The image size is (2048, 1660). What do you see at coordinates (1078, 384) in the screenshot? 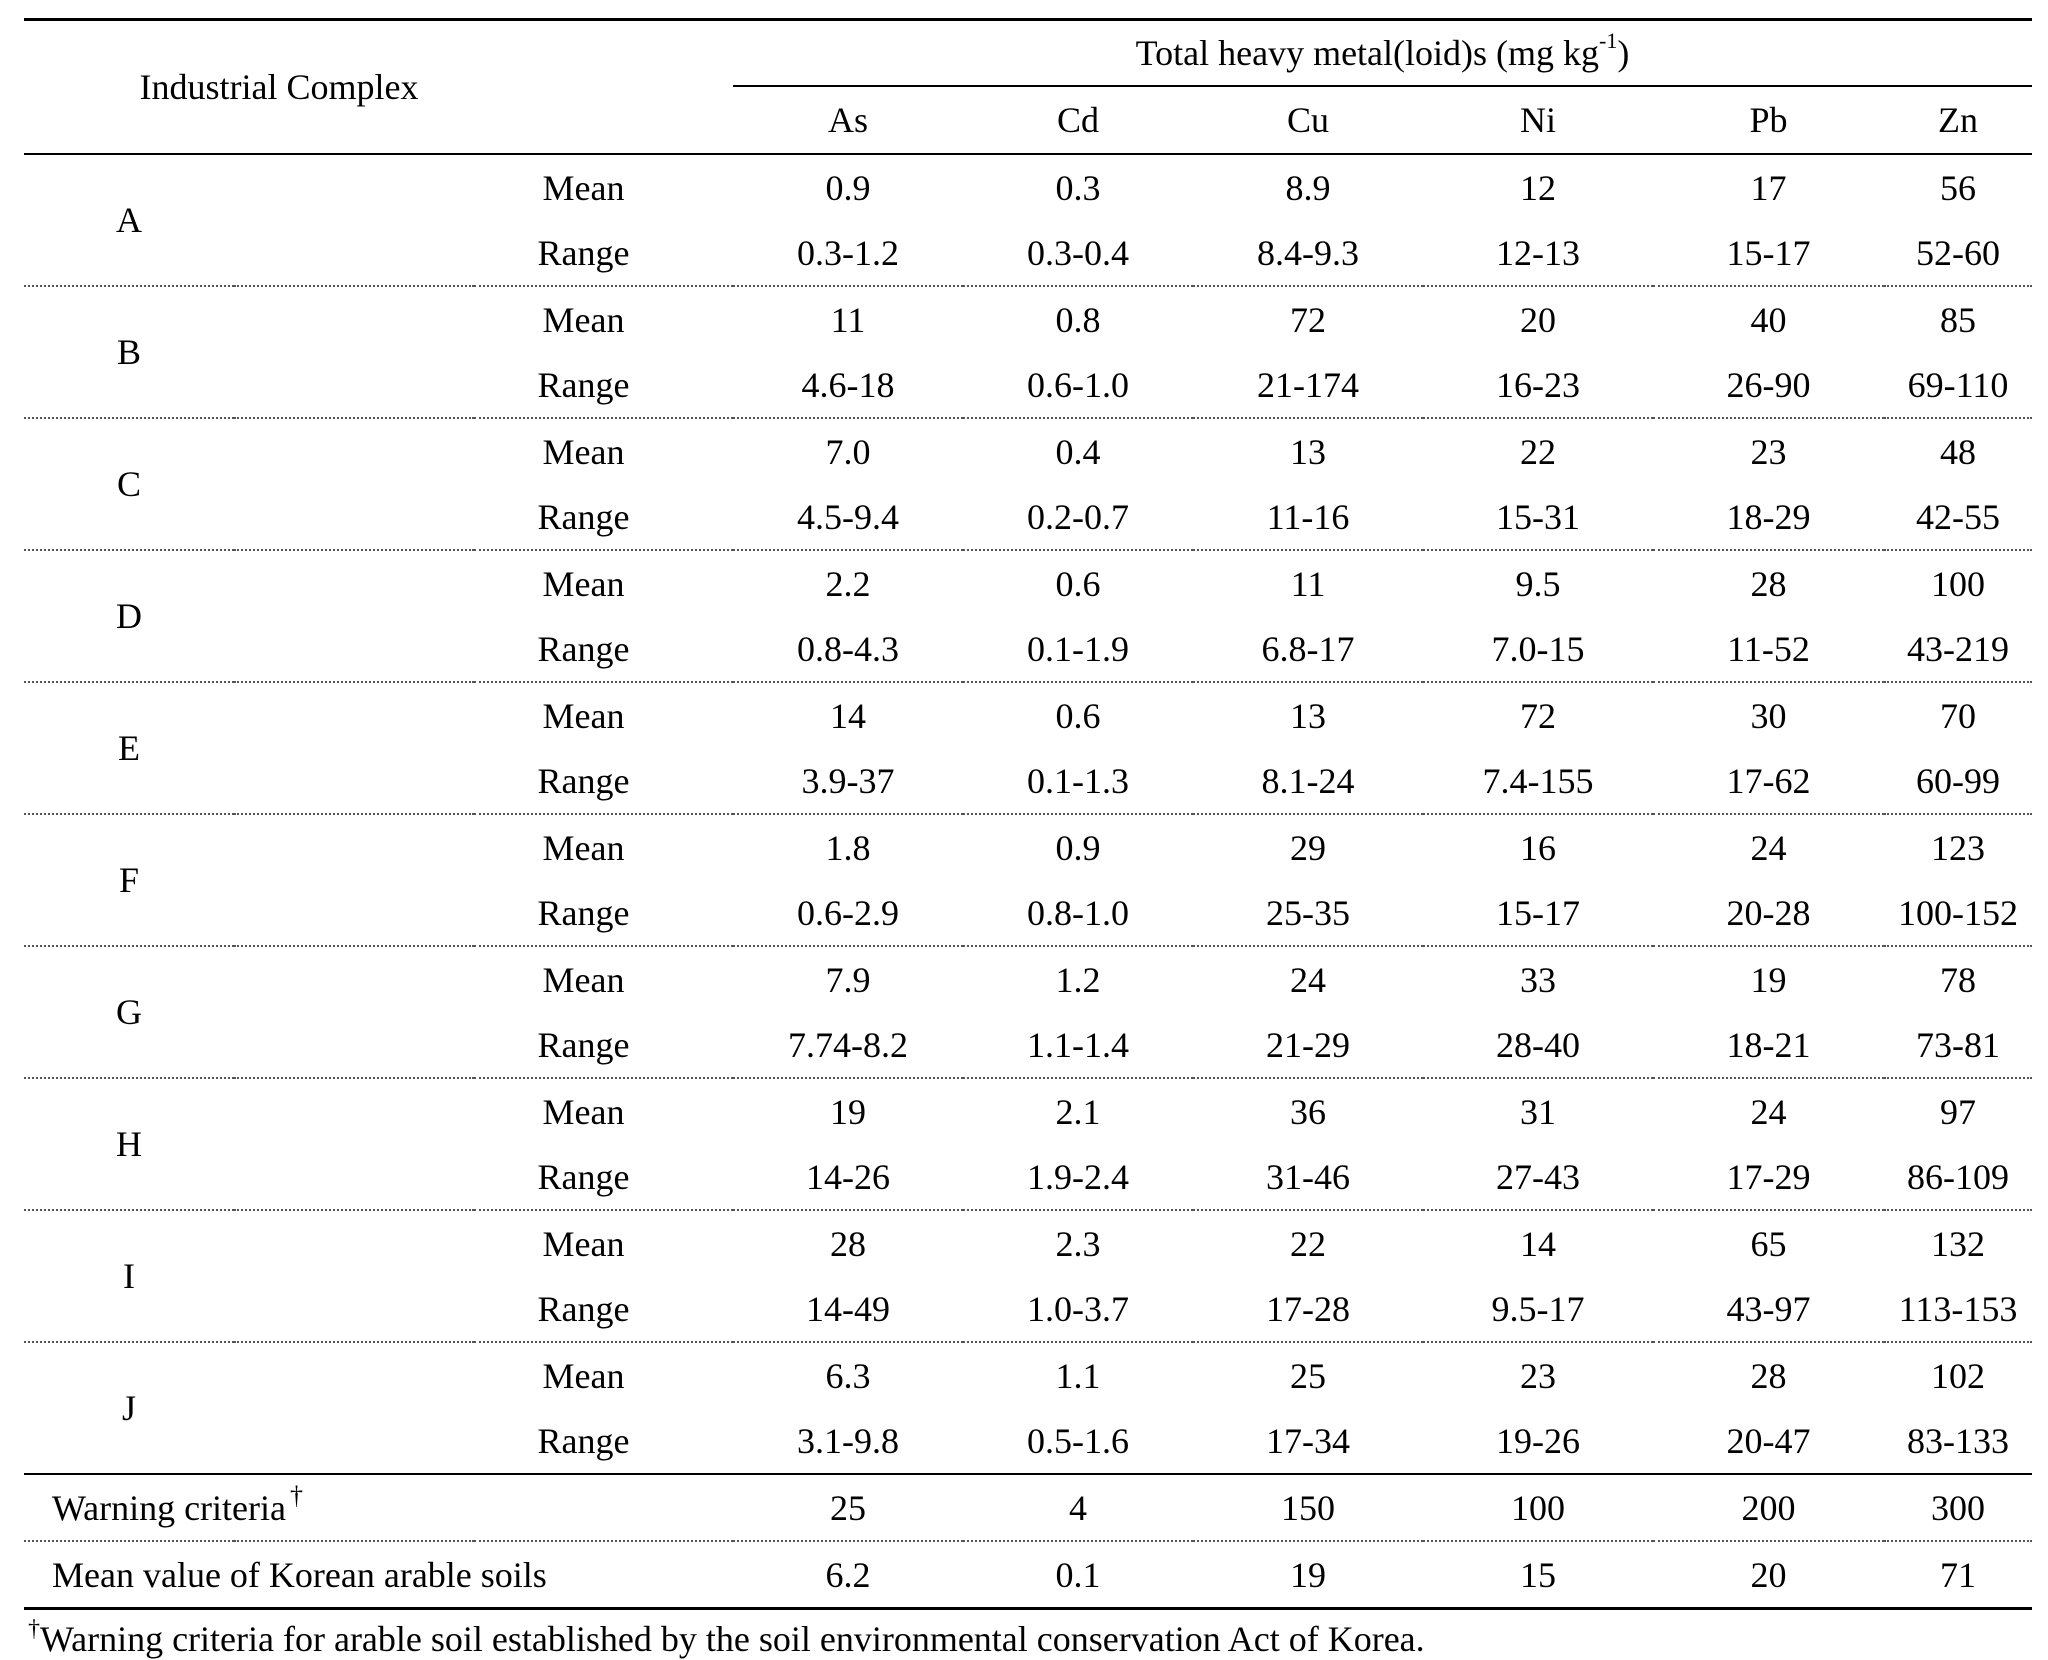
I see `range-b-cd: 0.6-1.0` at bounding box center [1078, 384].